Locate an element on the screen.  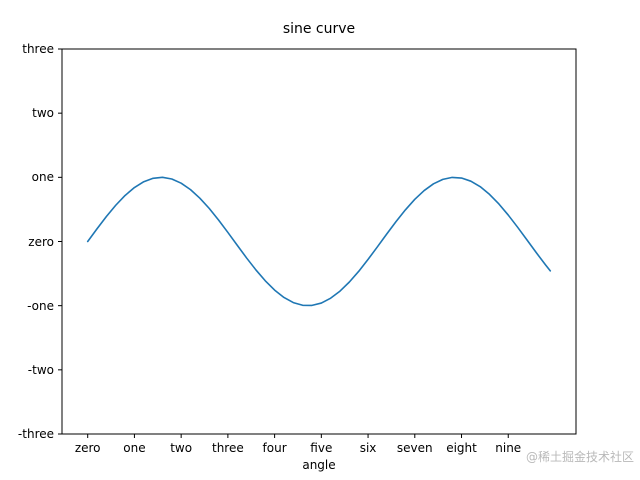
x-tick-label: eight is located at coordinates (461, 448).